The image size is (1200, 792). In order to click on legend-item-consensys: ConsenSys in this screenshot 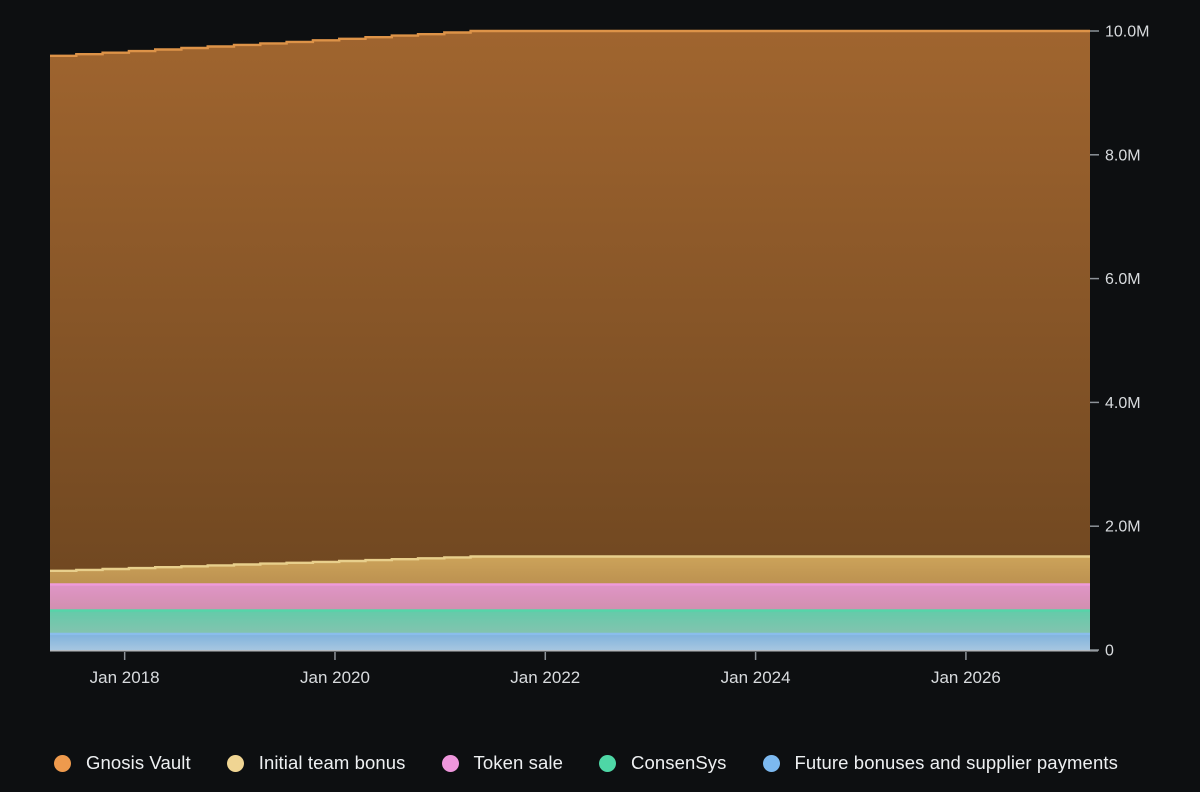, I will do `click(662, 763)`.